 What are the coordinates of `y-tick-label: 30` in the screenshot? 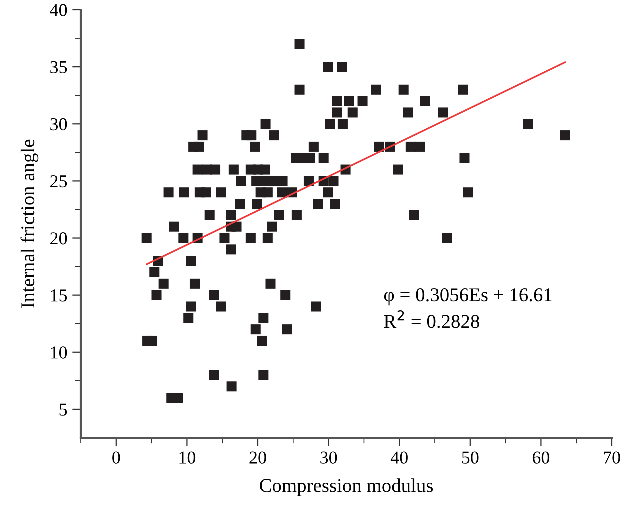 It's located at (59, 124).